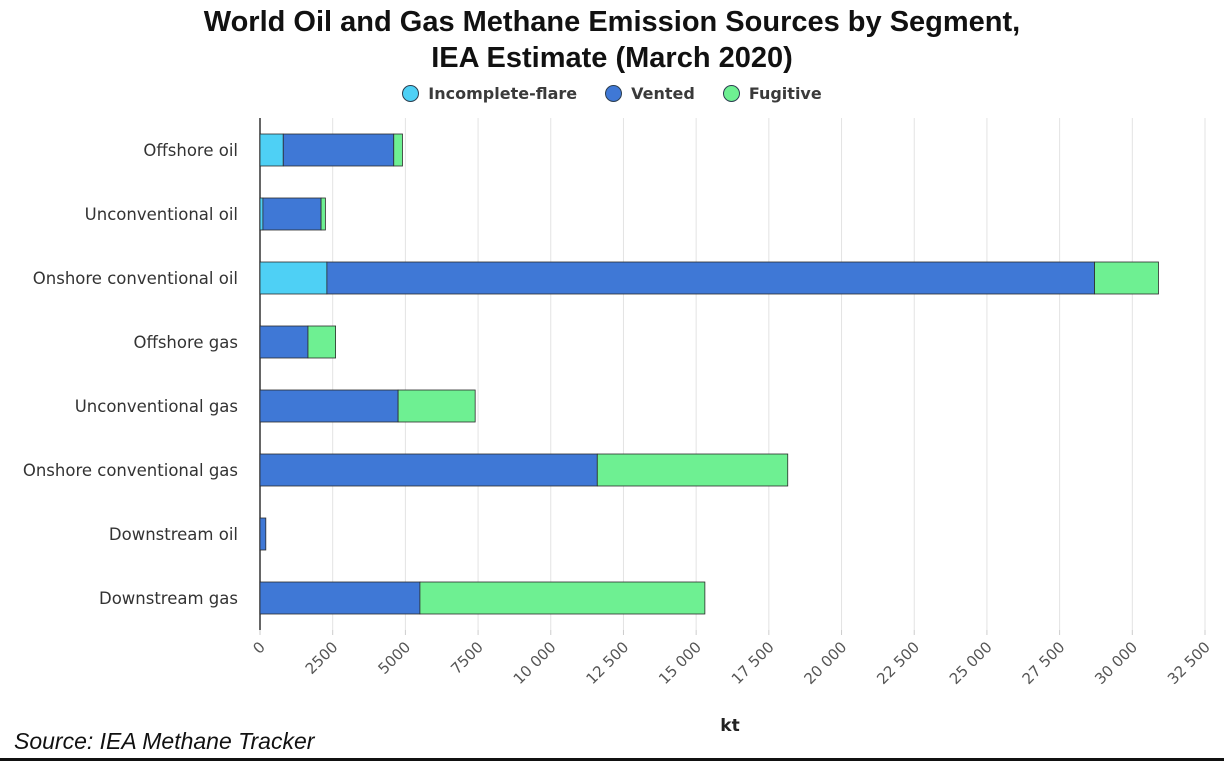 Image resolution: width=1224 pixels, height=762 pixels. What do you see at coordinates (607, 663) in the screenshot?
I see `x-tick-label: 12 500` at bounding box center [607, 663].